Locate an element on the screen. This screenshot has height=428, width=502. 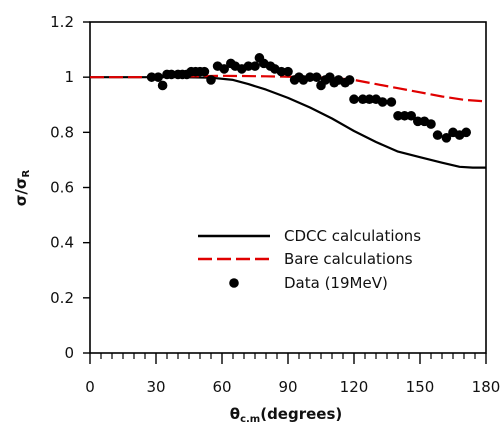
y-tick-label: 0 is located at coordinates (69, 353).